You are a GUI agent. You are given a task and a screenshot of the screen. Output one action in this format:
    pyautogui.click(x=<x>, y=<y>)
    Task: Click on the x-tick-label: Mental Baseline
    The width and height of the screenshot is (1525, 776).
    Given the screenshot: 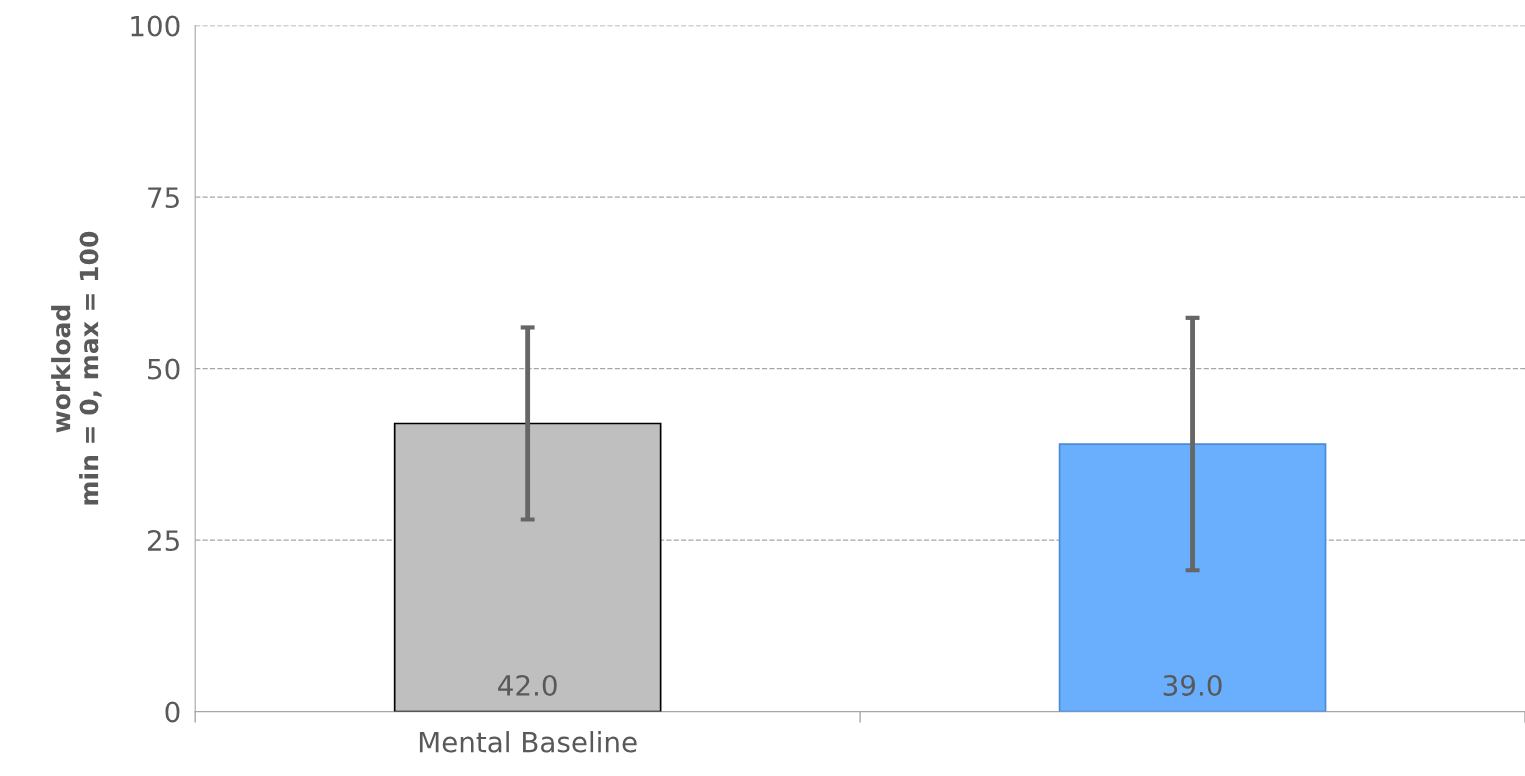 What is the action you would take?
    pyautogui.click(x=528, y=742)
    